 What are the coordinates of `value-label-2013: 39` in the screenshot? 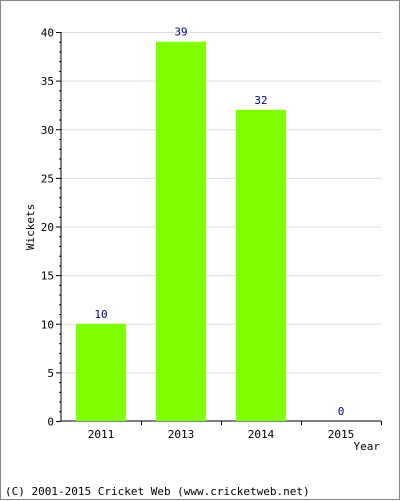 It's located at (180, 32).